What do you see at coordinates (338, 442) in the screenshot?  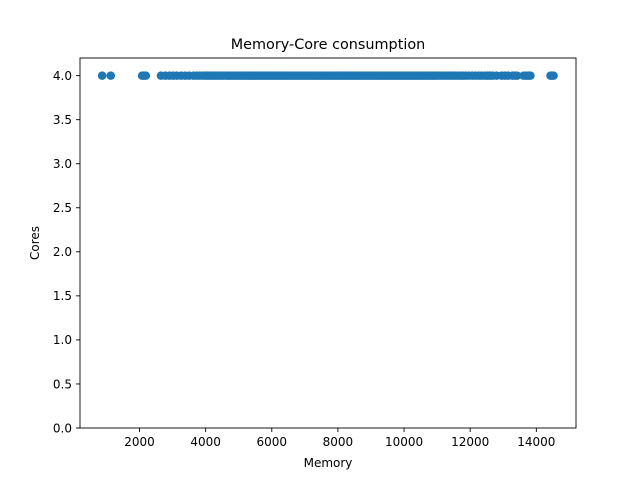 I see `x-tick-label: 8000` at bounding box center [338, 442].